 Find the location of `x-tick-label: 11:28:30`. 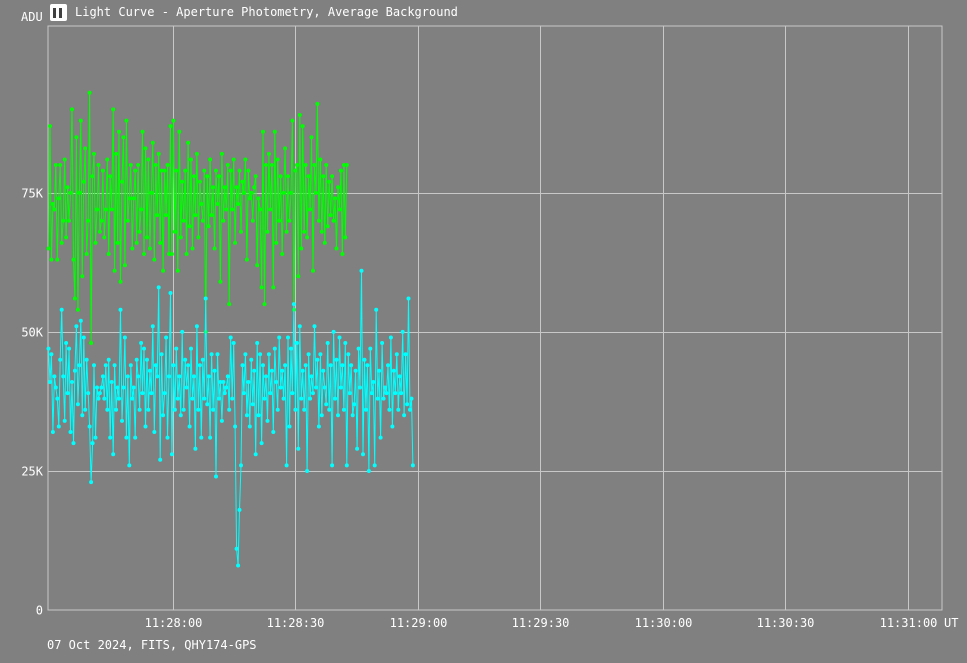

x-tick-label: 11:28:30 is located at coordinates (296, 623).